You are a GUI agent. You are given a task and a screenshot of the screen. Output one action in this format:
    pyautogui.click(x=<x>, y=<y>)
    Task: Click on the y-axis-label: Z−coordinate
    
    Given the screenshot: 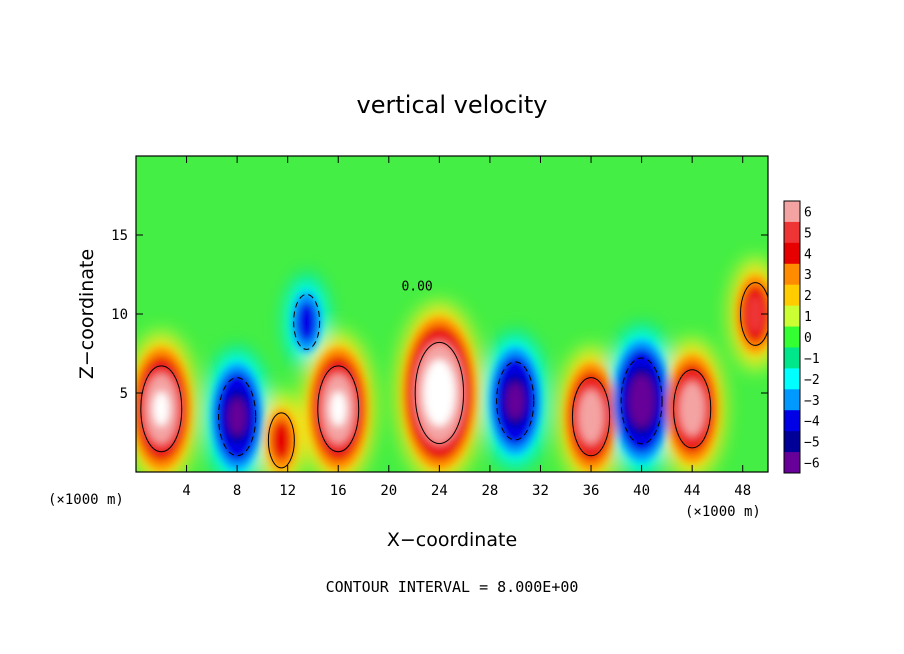 What is the action you would take?
    pyautogui.click(x=87, y=314)
    